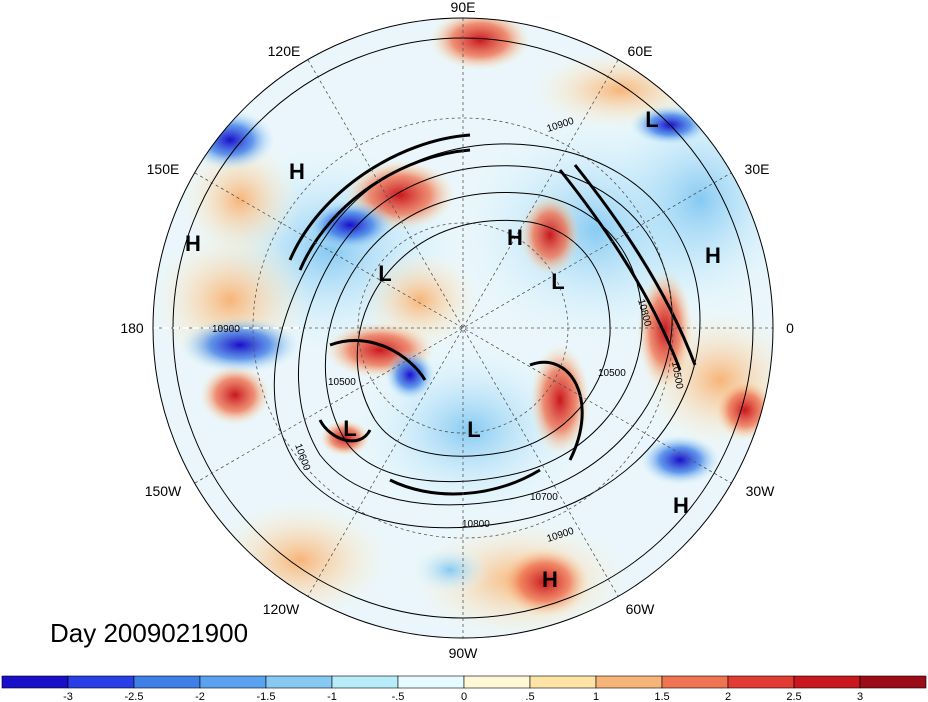 The height and width of the screenshot is (702, 928). I want to click on colorbar-tick-label: 0, so click(464, 696).